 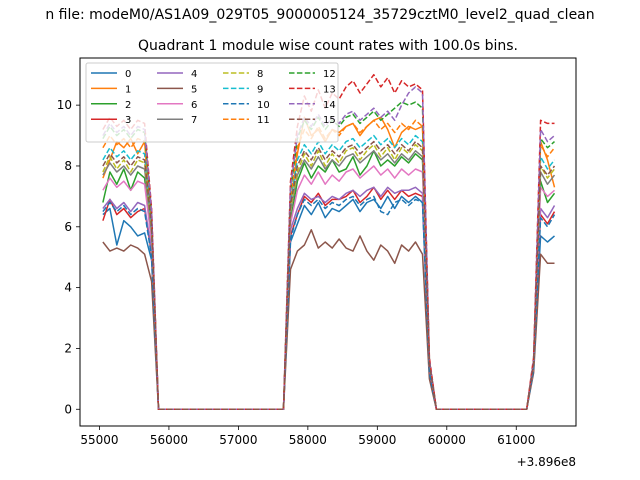 What do you see at coordinates (64, 105) in the screenshot?
I see `y-tick-label: 10` at bounding box center [64, 105].